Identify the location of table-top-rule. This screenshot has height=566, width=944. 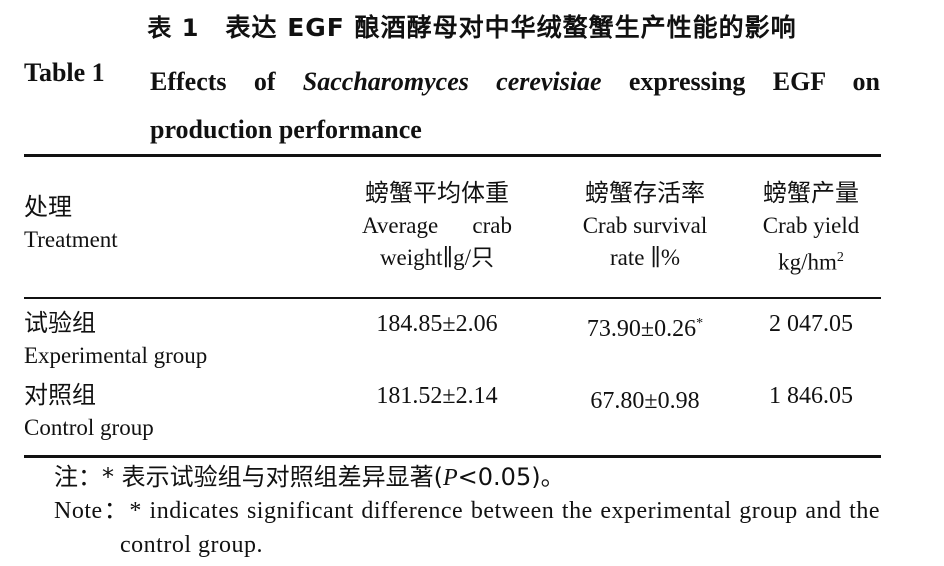
(452, 155).